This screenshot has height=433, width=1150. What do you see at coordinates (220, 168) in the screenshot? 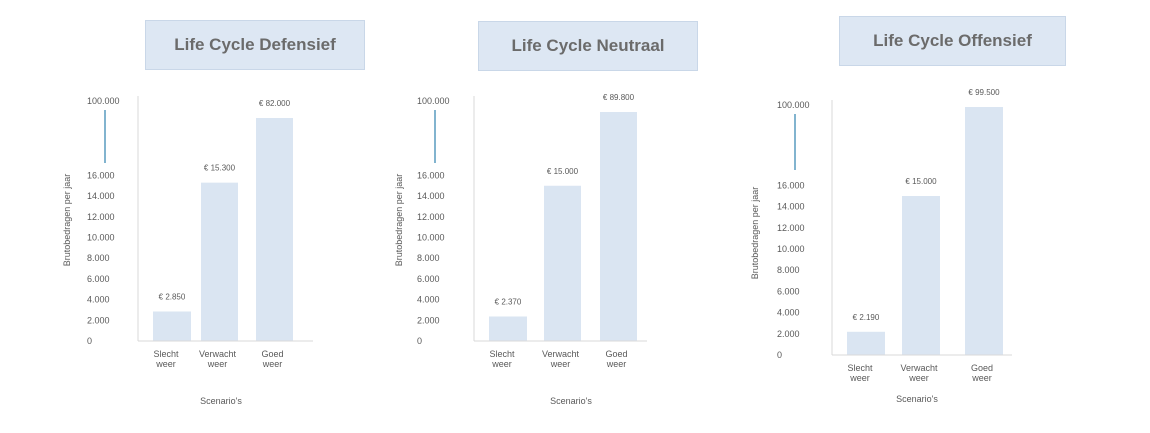
I see `data-label: € 15.300` at bounding box center [220, 168].